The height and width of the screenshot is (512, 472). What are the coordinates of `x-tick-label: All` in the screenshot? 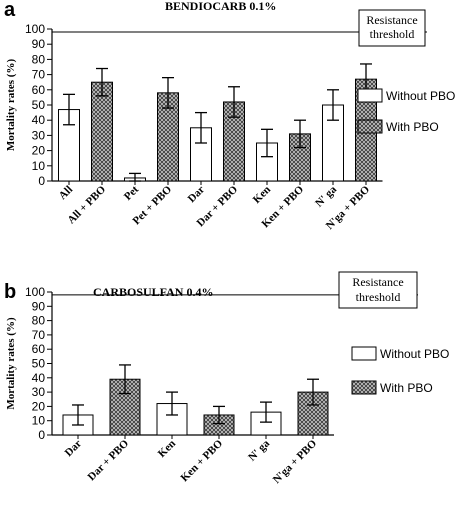 It's located at (66, 193).